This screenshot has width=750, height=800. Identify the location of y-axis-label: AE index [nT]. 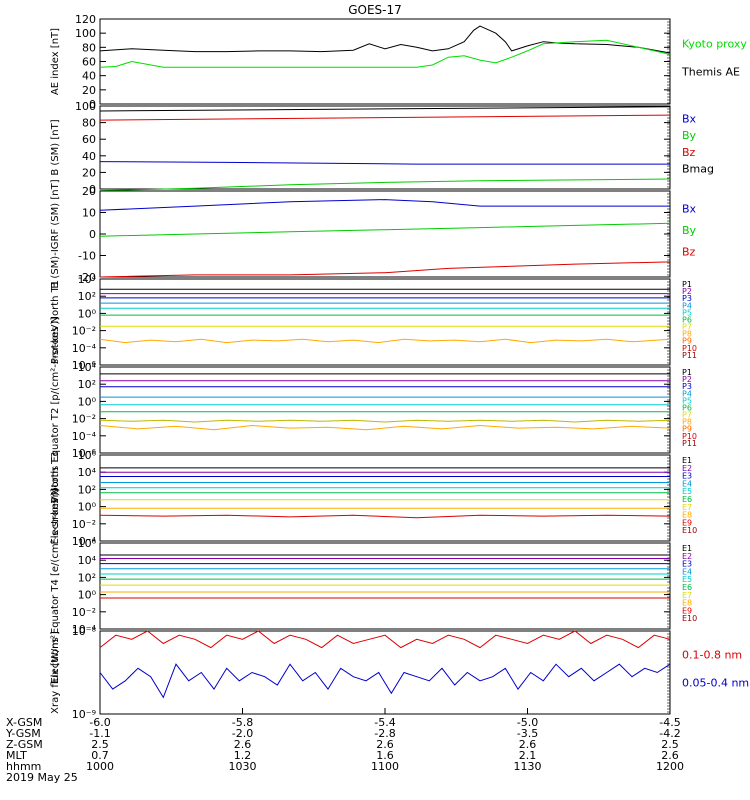
(55, 61).